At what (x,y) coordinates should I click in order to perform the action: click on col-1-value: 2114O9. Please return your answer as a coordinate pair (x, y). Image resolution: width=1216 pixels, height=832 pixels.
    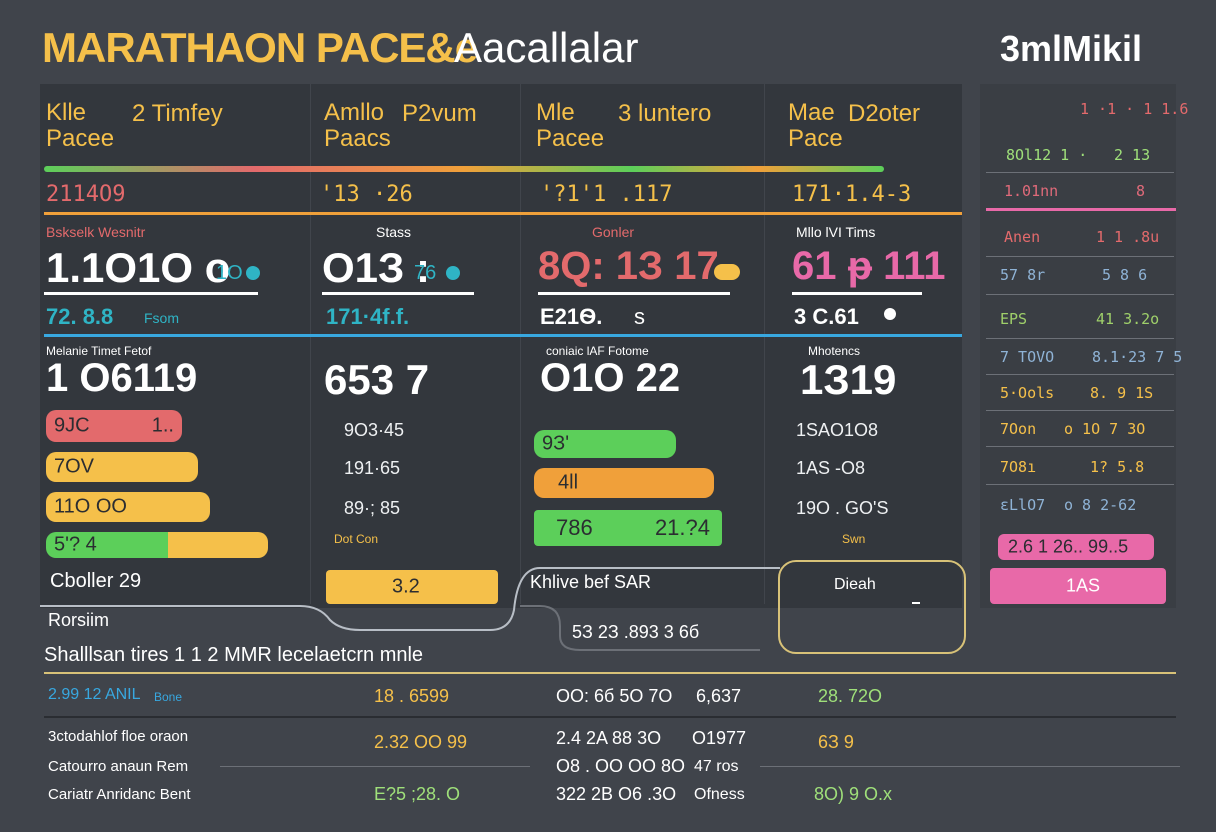
    Looking at the image, I should click on (86, 194).